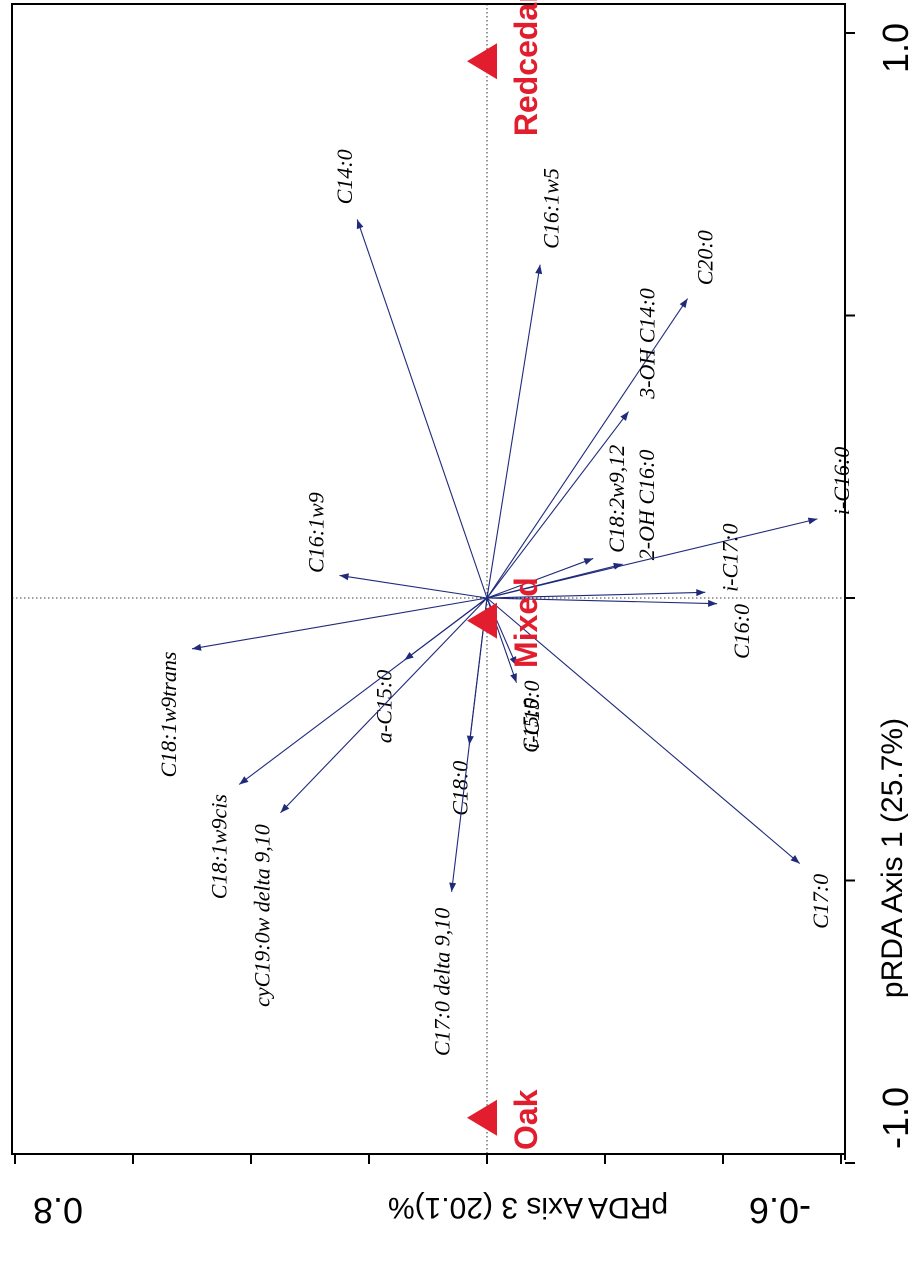 The height and width of the screenshot is (1274, 921). What do you see at coordinates (551, 208) in the screenshot?
I see `vector-label: C16:1w5` at bounding box center [551, 208].